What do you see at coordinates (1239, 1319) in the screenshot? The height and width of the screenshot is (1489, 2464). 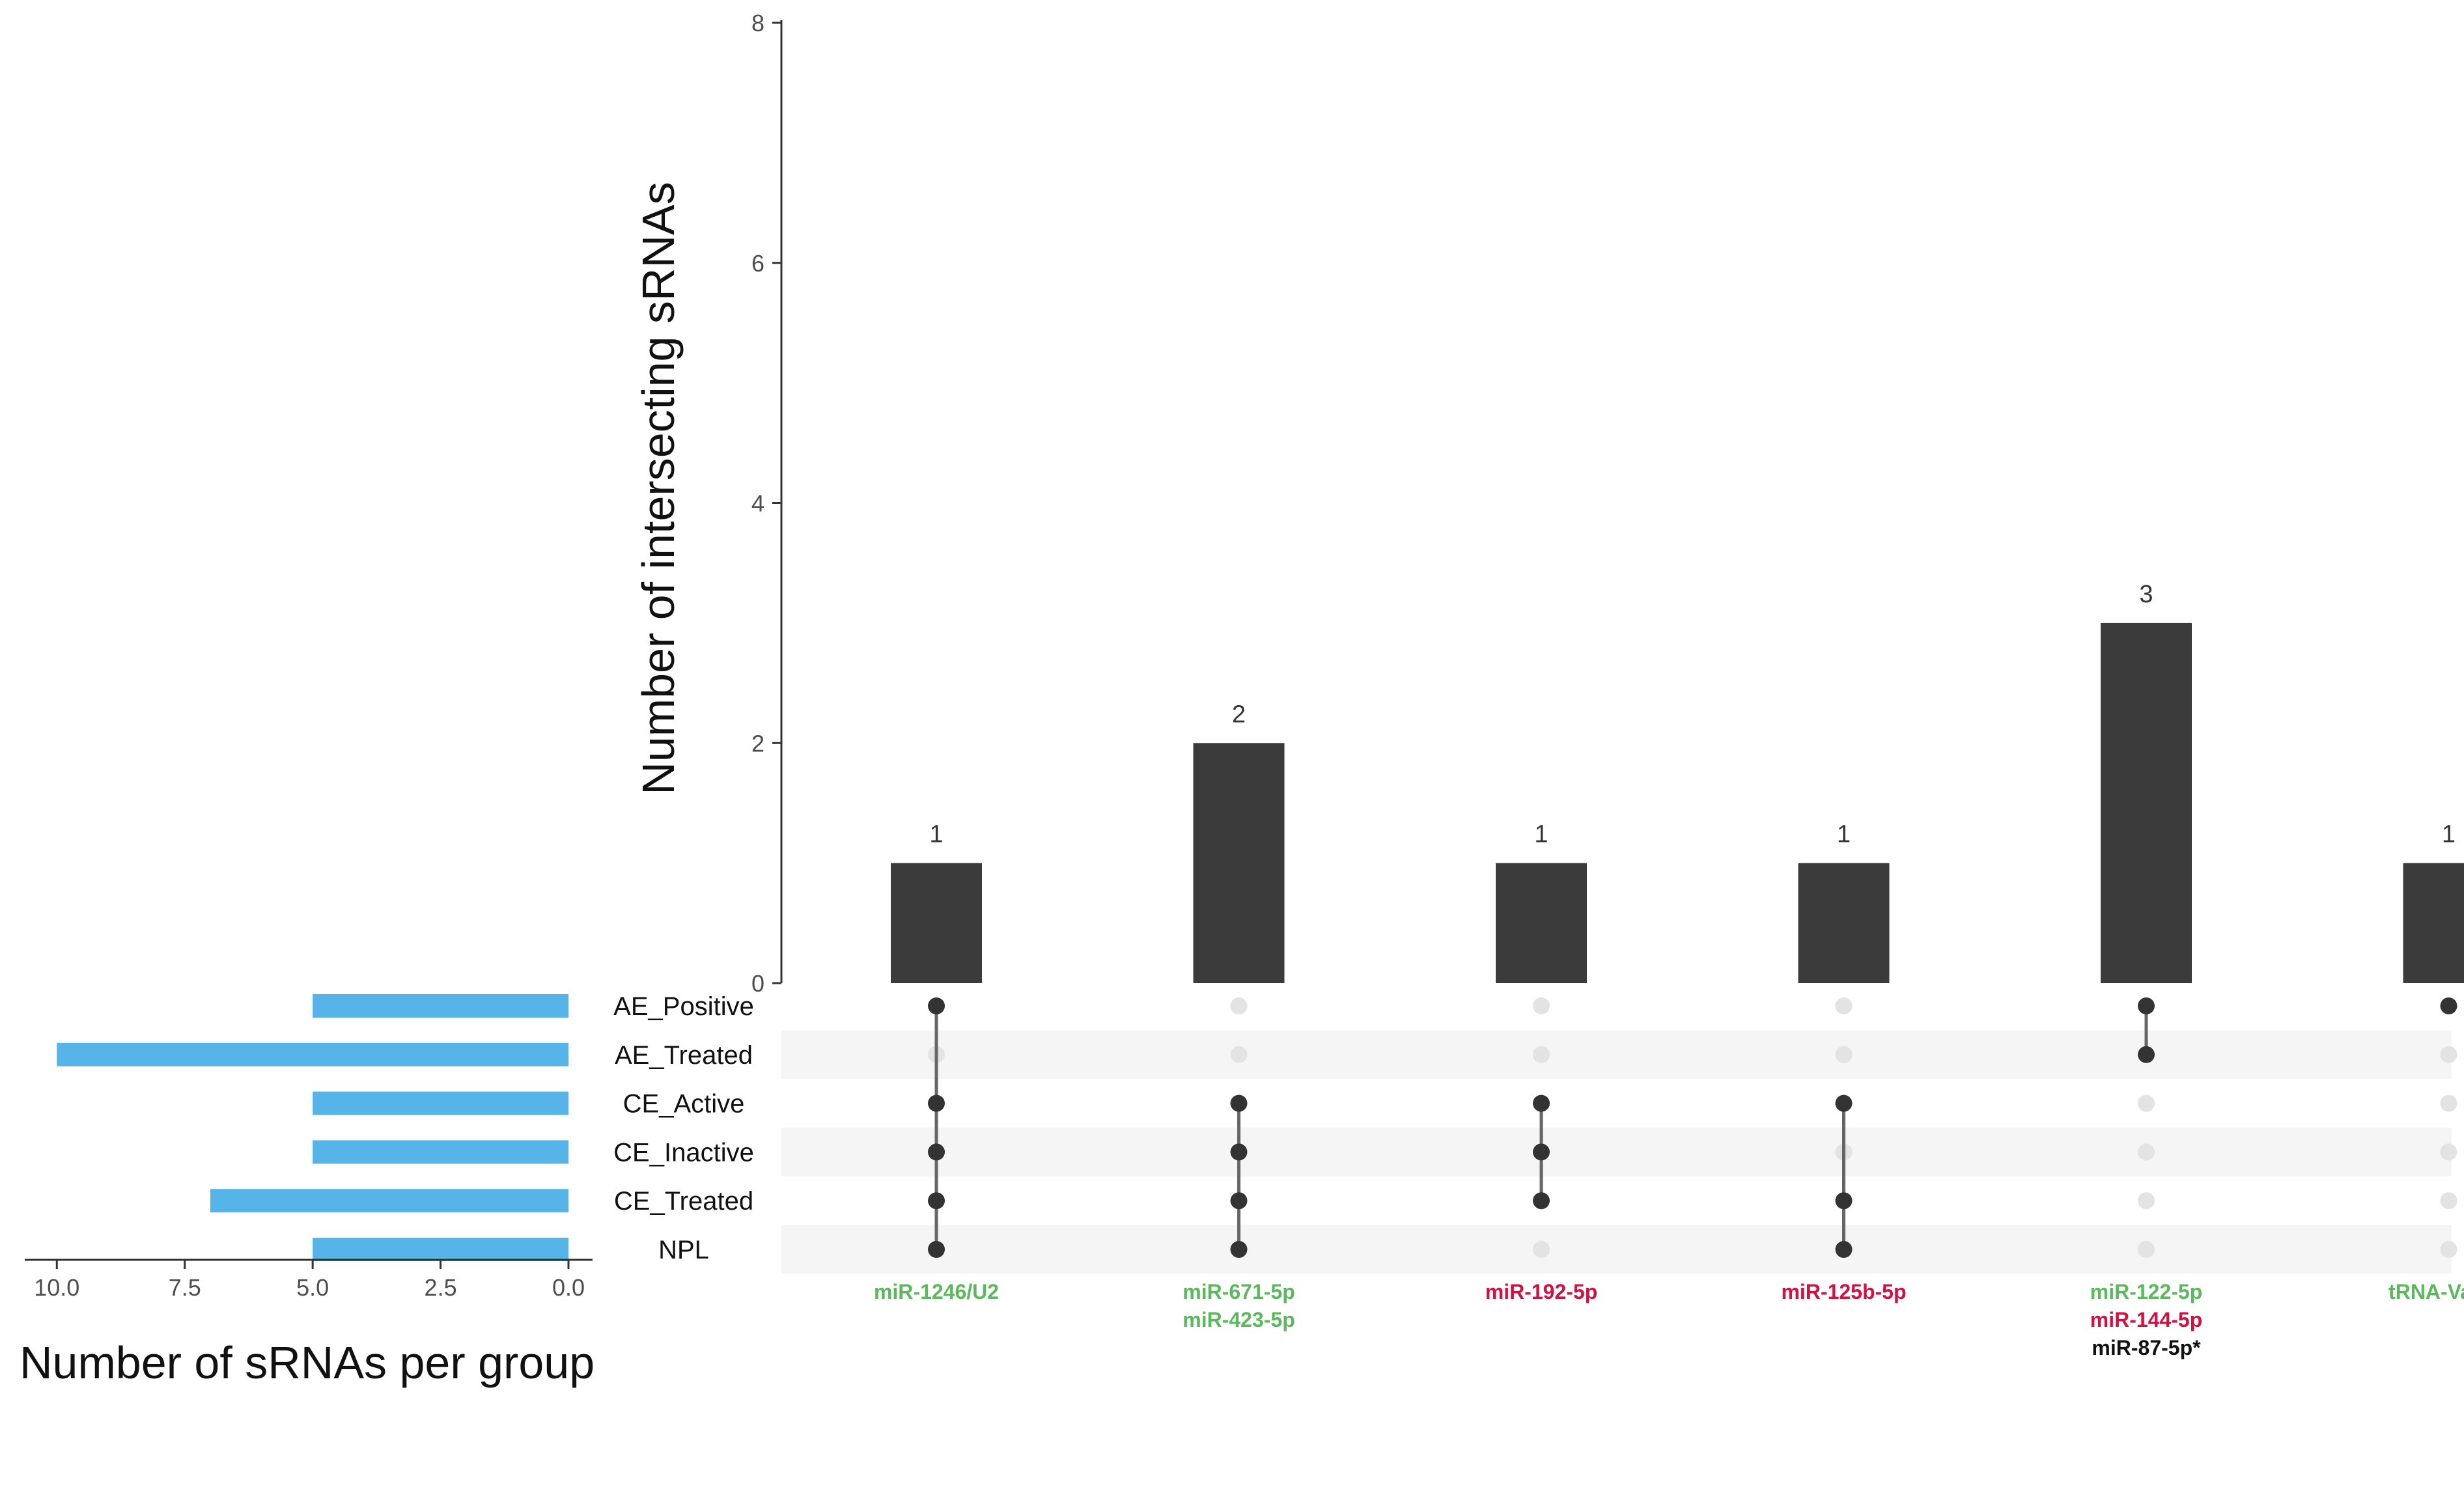 I see `srna-label: miR-423-5p` at bounding box center [1239, 1319].